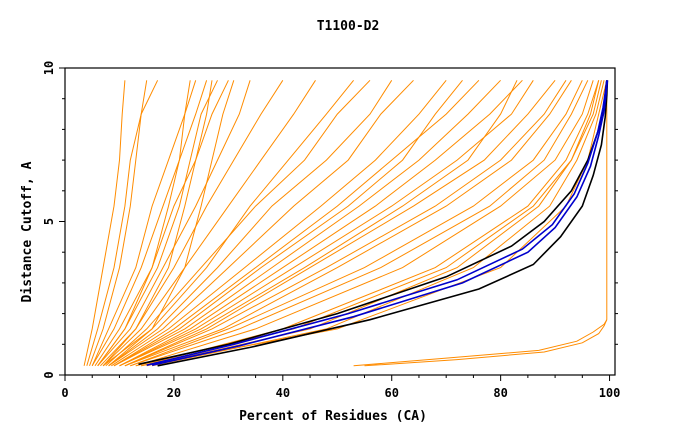  What do you see at coordinates (500, 393) in the screenshot?
I see `x-tick-label-4: 80` at bounding box center [500, 393].